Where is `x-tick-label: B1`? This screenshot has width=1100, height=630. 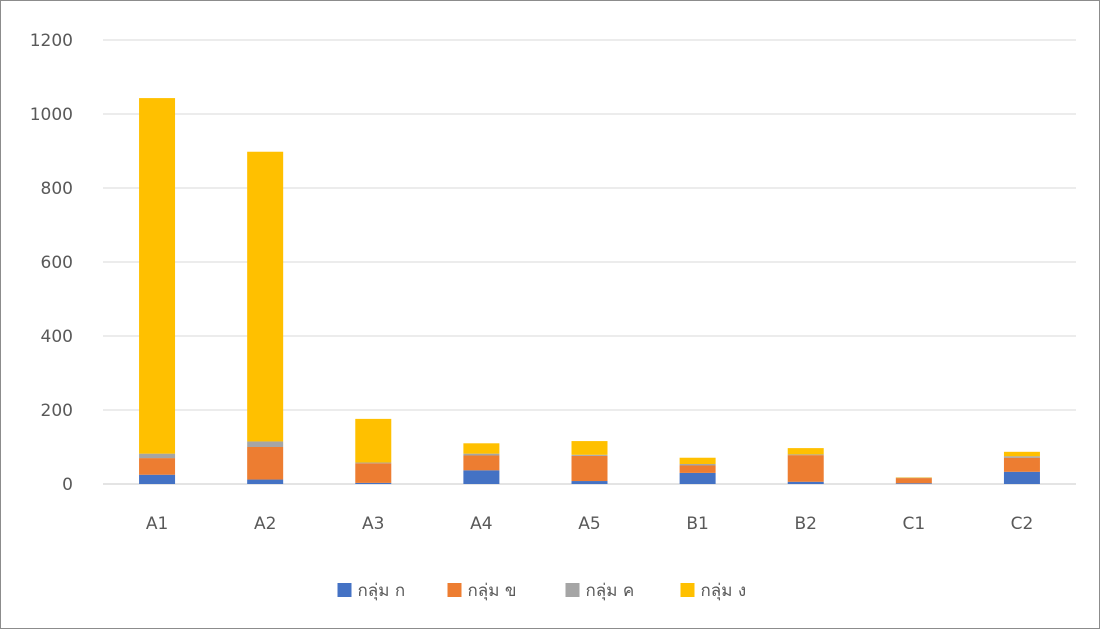
x-tick-label: B1 is located at coordinates (697, 524).